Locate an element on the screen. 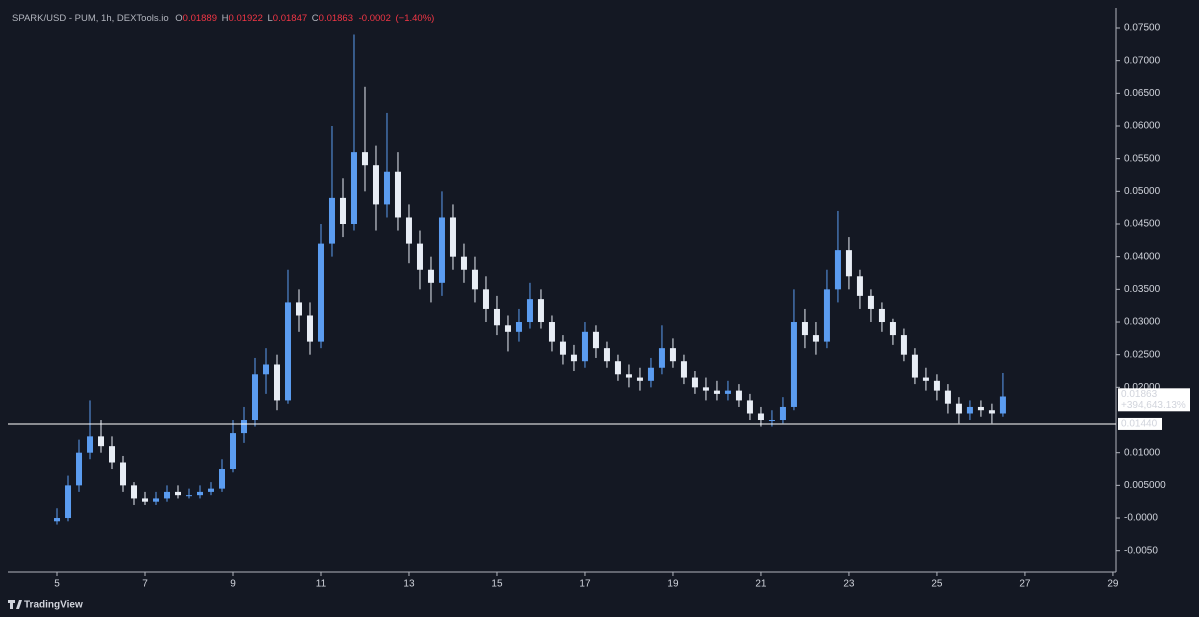 The width and height of the screenshot is (1199, 617). ohlc-value: 0.01922 is located at coordinates (246, 18).